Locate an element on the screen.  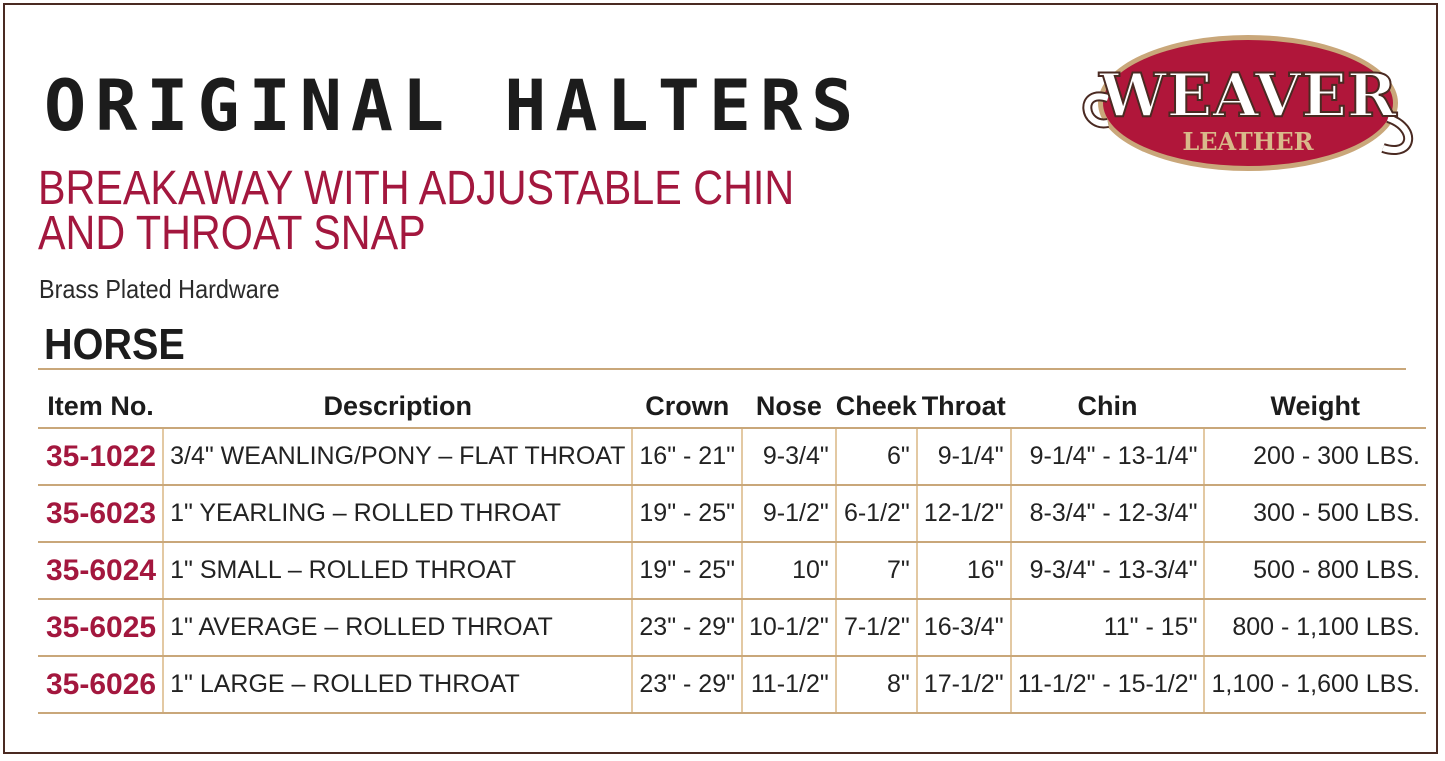
cell-chin: 11" - 15" is located at coordinates (1107, 628).